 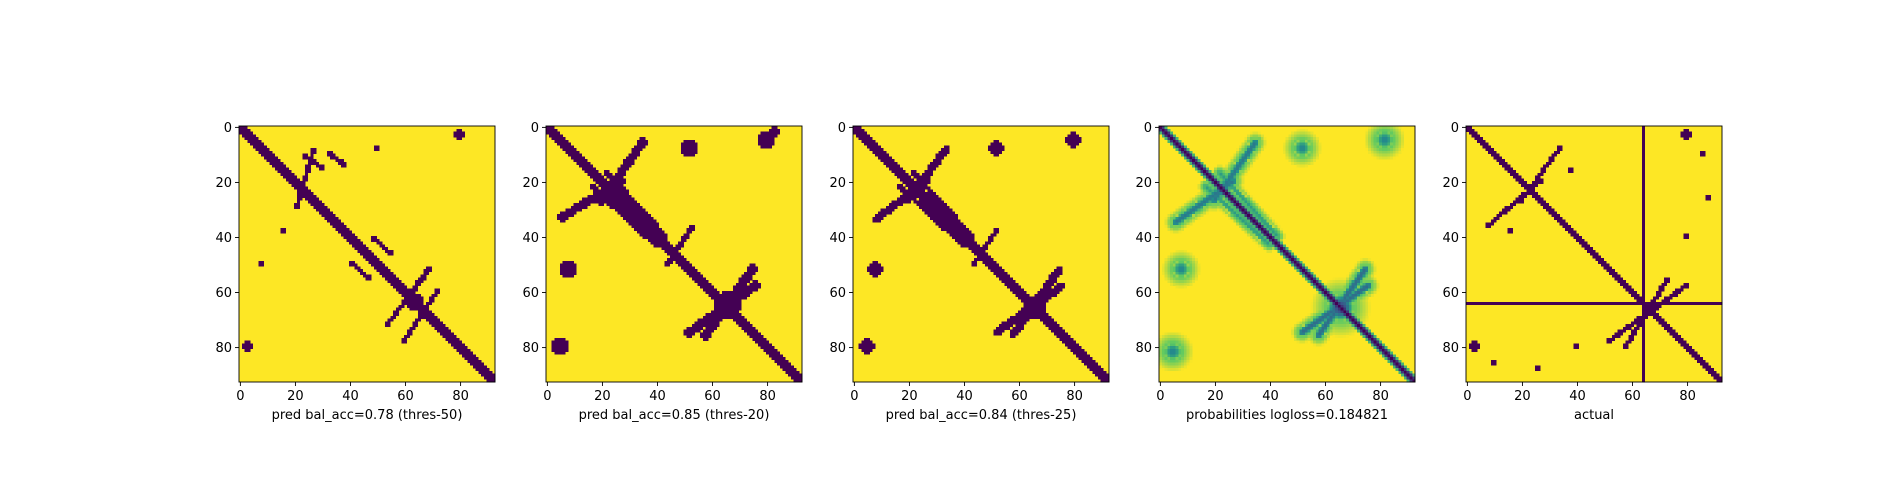 I want to click on y-tick-label: 60, so click(x=530, y=293).